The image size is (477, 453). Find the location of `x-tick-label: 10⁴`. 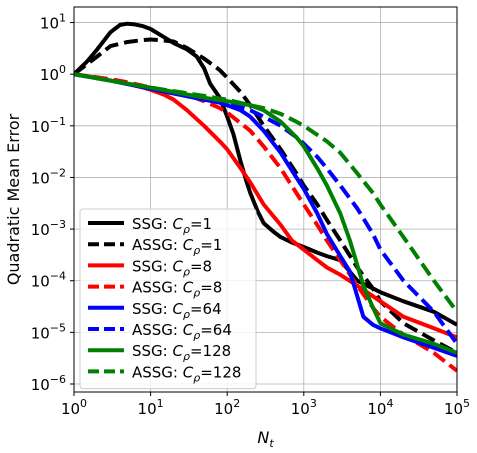

x-tick-label: 10⁴ is located at coordinates (380, 407).